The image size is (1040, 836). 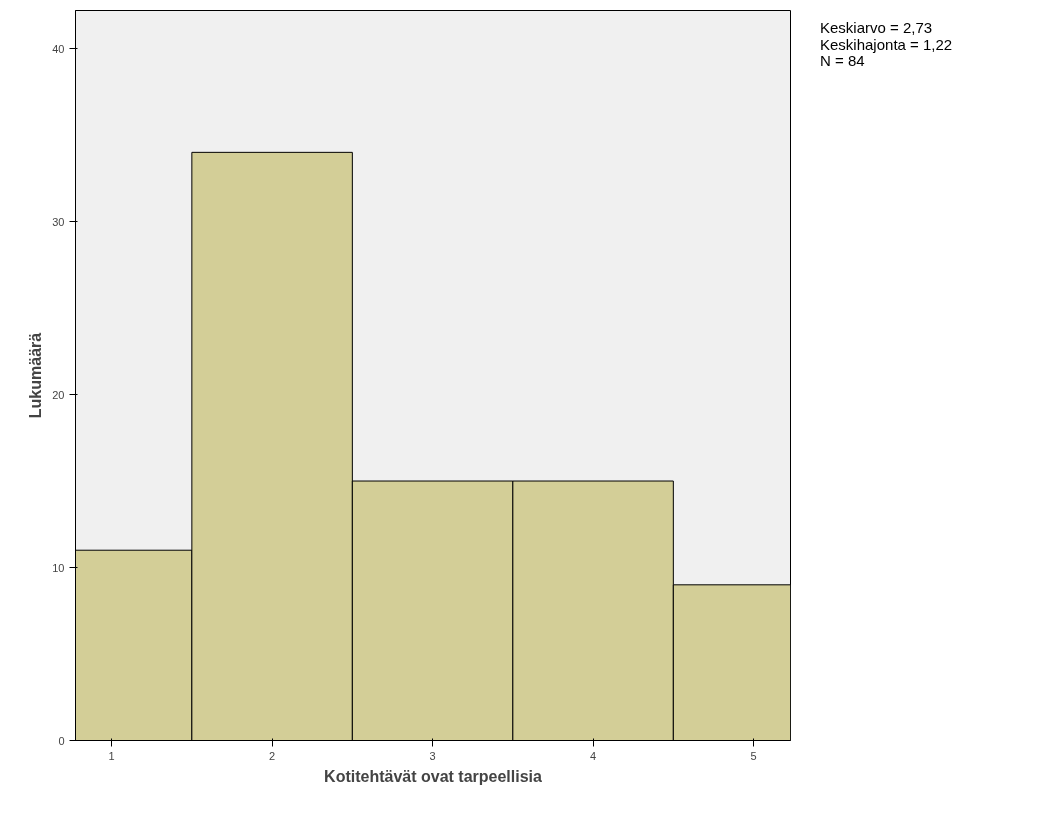 What do you see at coordinates (58, 48) in the screenshot?
I see `y-tick-label: 40` at bounding box center [58, 48].